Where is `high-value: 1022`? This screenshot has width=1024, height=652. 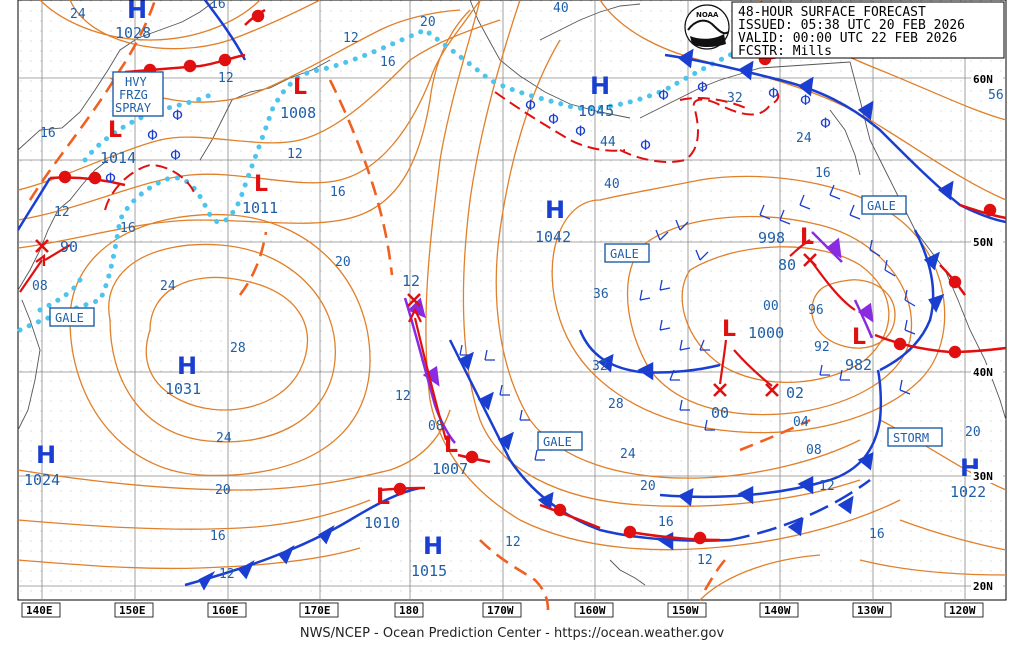
high-value: 1022 is located at coordinates (968, 492).